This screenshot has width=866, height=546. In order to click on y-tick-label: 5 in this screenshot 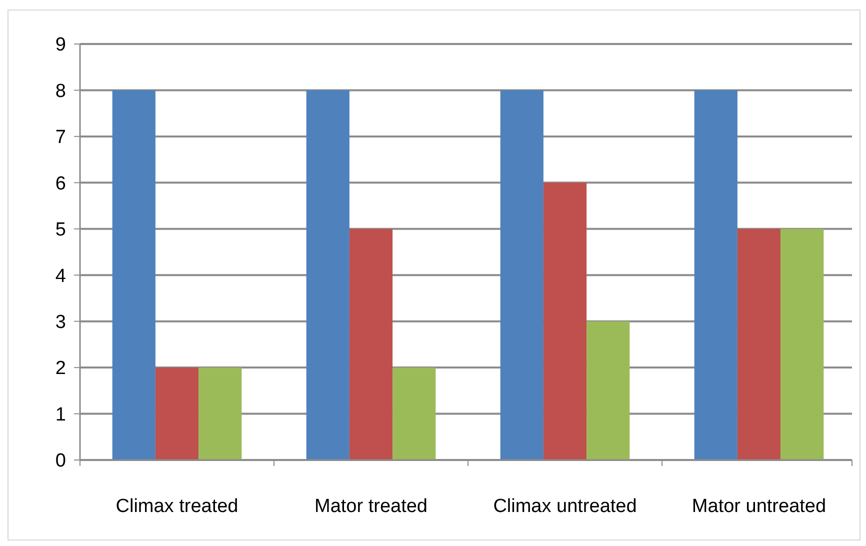, I will do `click(60, 230)`.